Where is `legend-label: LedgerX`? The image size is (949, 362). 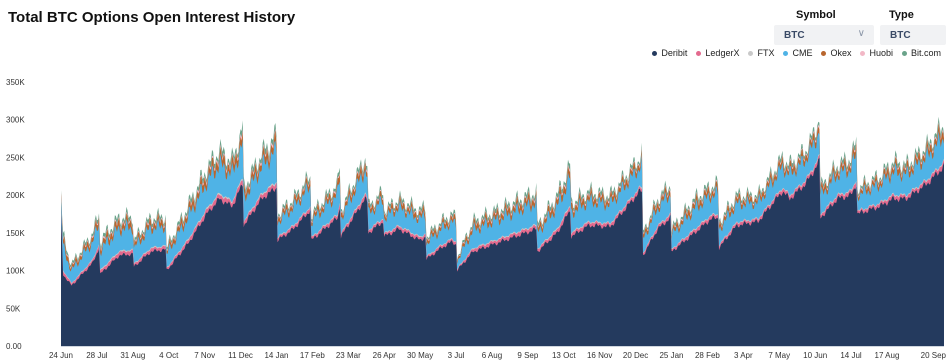
legend-label: LedgerX is located at coordinates (722, 53).